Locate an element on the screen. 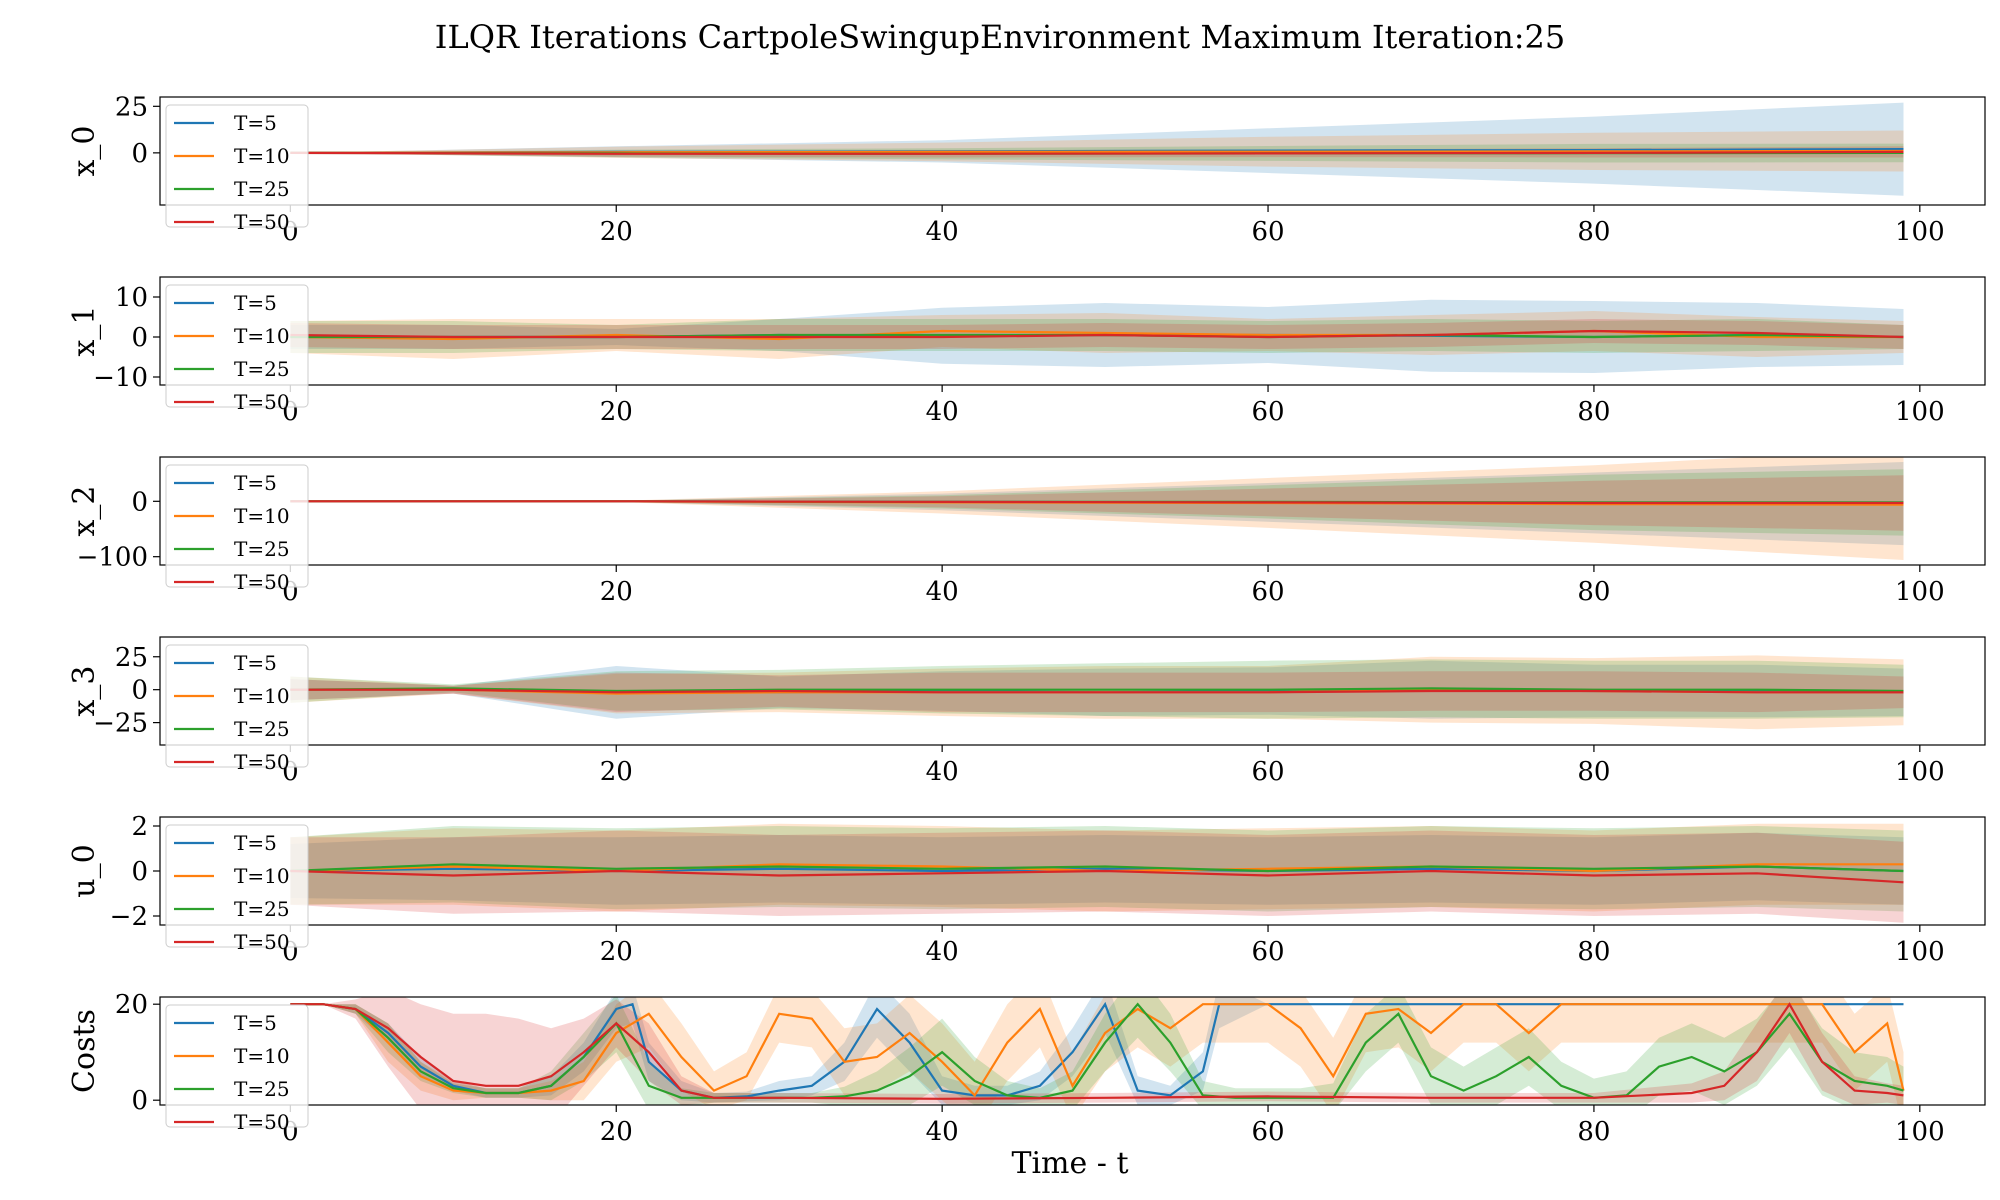 This screenshot has height=1200, width=2000. y-axis-label: u_0 is located at coordinates (84, 870).